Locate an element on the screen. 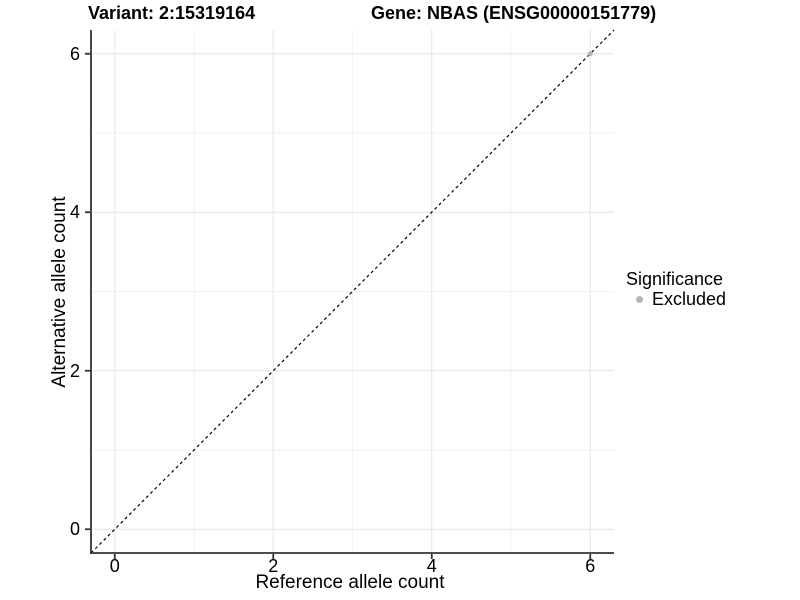  legend-item-label: Excluded is located at coordinates (689, 299).